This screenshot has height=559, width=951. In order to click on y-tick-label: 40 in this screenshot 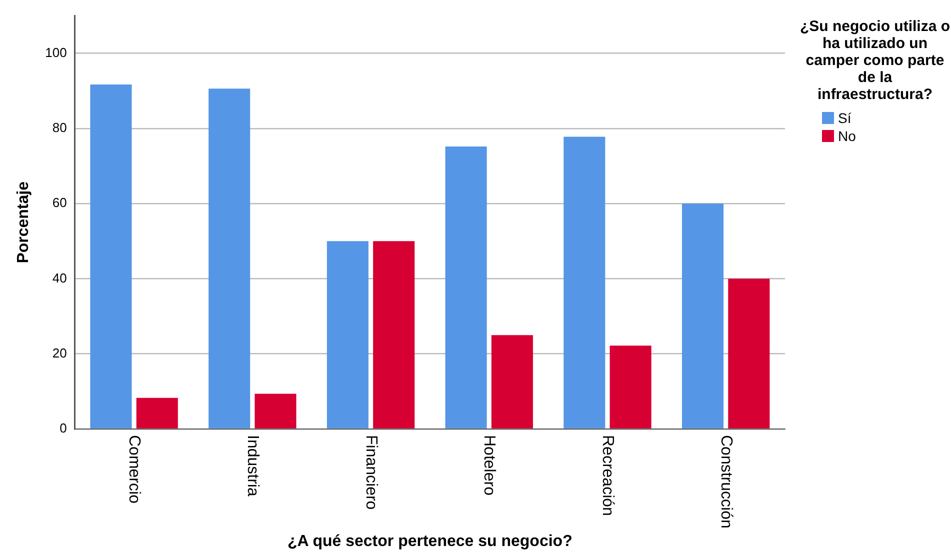, I will do `click(59, 278)`.